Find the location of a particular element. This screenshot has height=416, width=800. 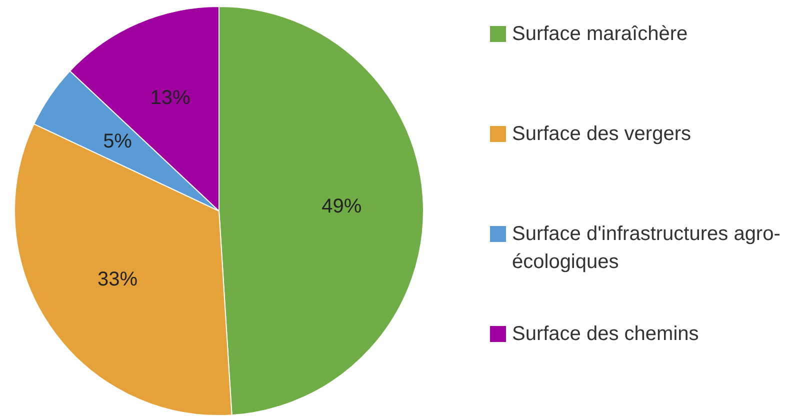

legend-label: Surface des chemins is located at coordinates (605, 334).